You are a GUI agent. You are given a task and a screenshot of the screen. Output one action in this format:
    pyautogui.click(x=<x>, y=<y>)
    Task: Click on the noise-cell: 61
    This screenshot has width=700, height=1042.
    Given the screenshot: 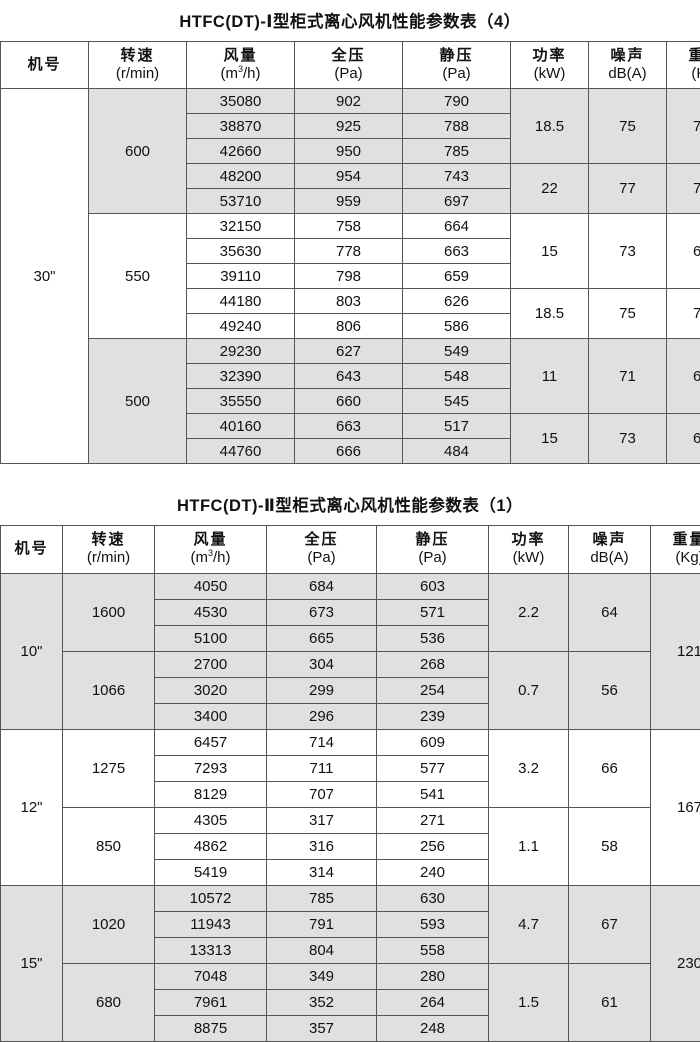 What is the action you would take?
    pyautogui.click(x=610, y=1002)
    